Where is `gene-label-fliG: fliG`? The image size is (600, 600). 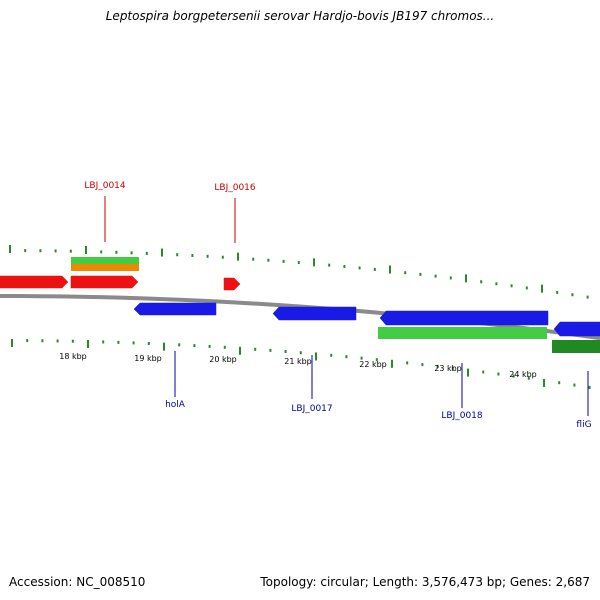
gene-label-fliG: fliG is located at coordinates (583, 425).